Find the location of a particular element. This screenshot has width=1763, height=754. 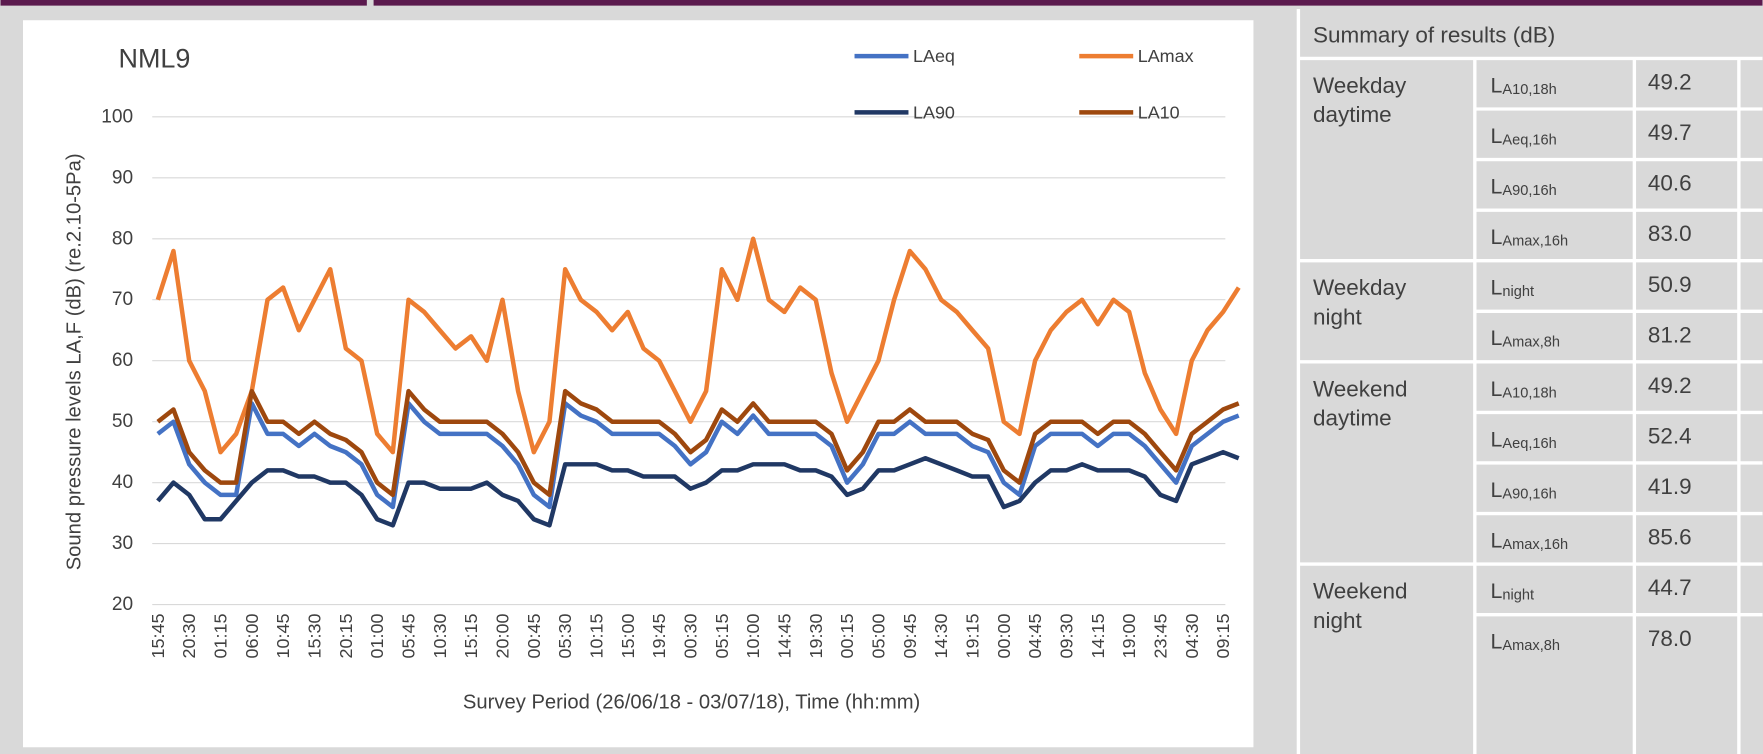

y-tick-label: 70 is located at coordinates (122, 299).